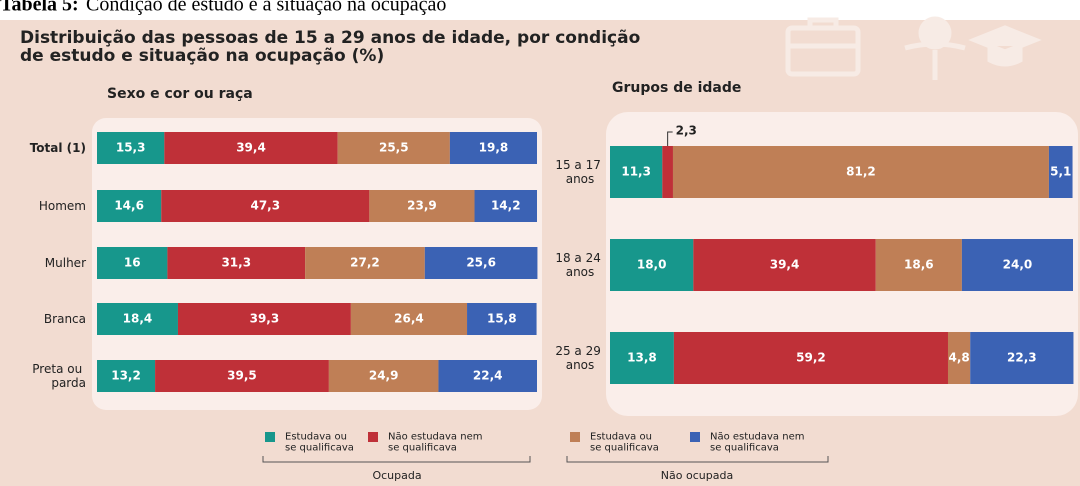  What do you see at coordinates (59, 376) in the screenshot?
I see `category-label: Preta ou parda` at bounding box center [59, 376].